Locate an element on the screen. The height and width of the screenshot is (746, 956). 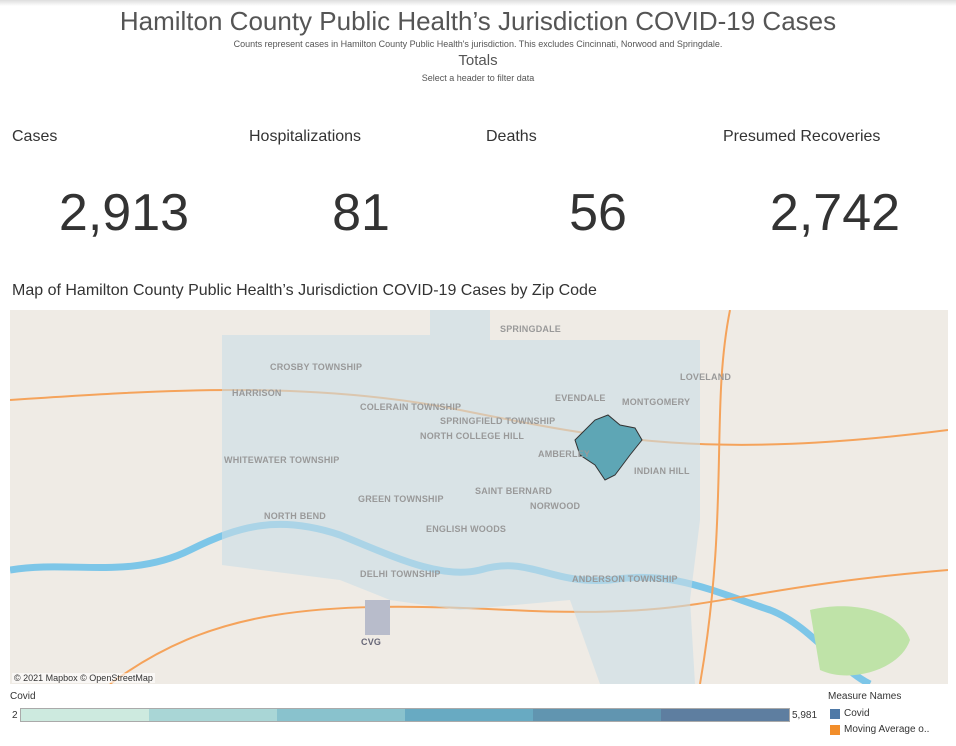
map-label: AMBERLEY is located at coordinates (564, 454).